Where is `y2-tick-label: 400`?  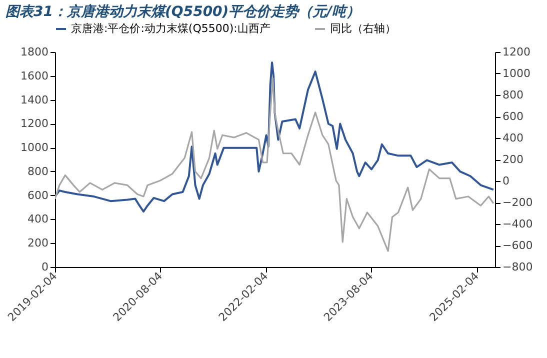 y2-tick-label: 400 is located at coordinates (513, 138).